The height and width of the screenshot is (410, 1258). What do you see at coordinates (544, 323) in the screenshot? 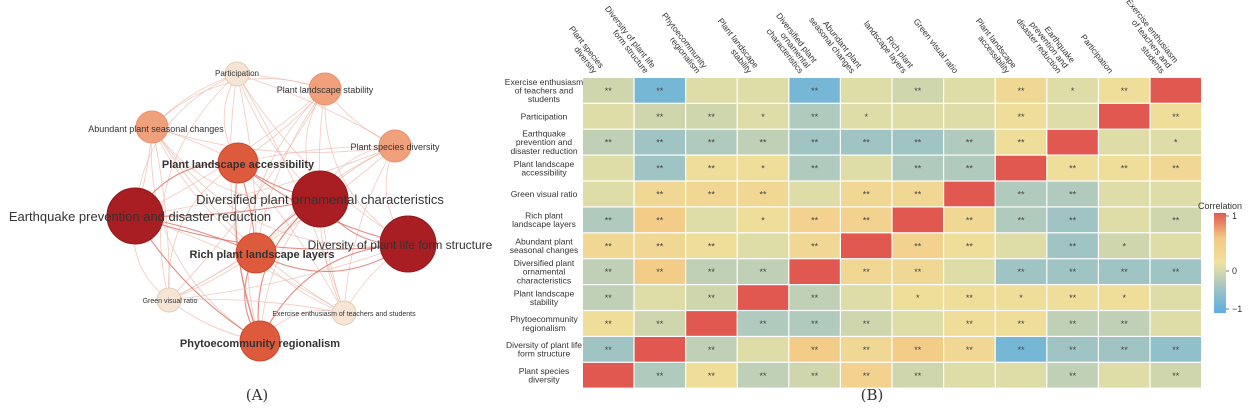
I see `heatmap-row-label: Phytoecommunity regionalism` at bounding box center [544, 323].